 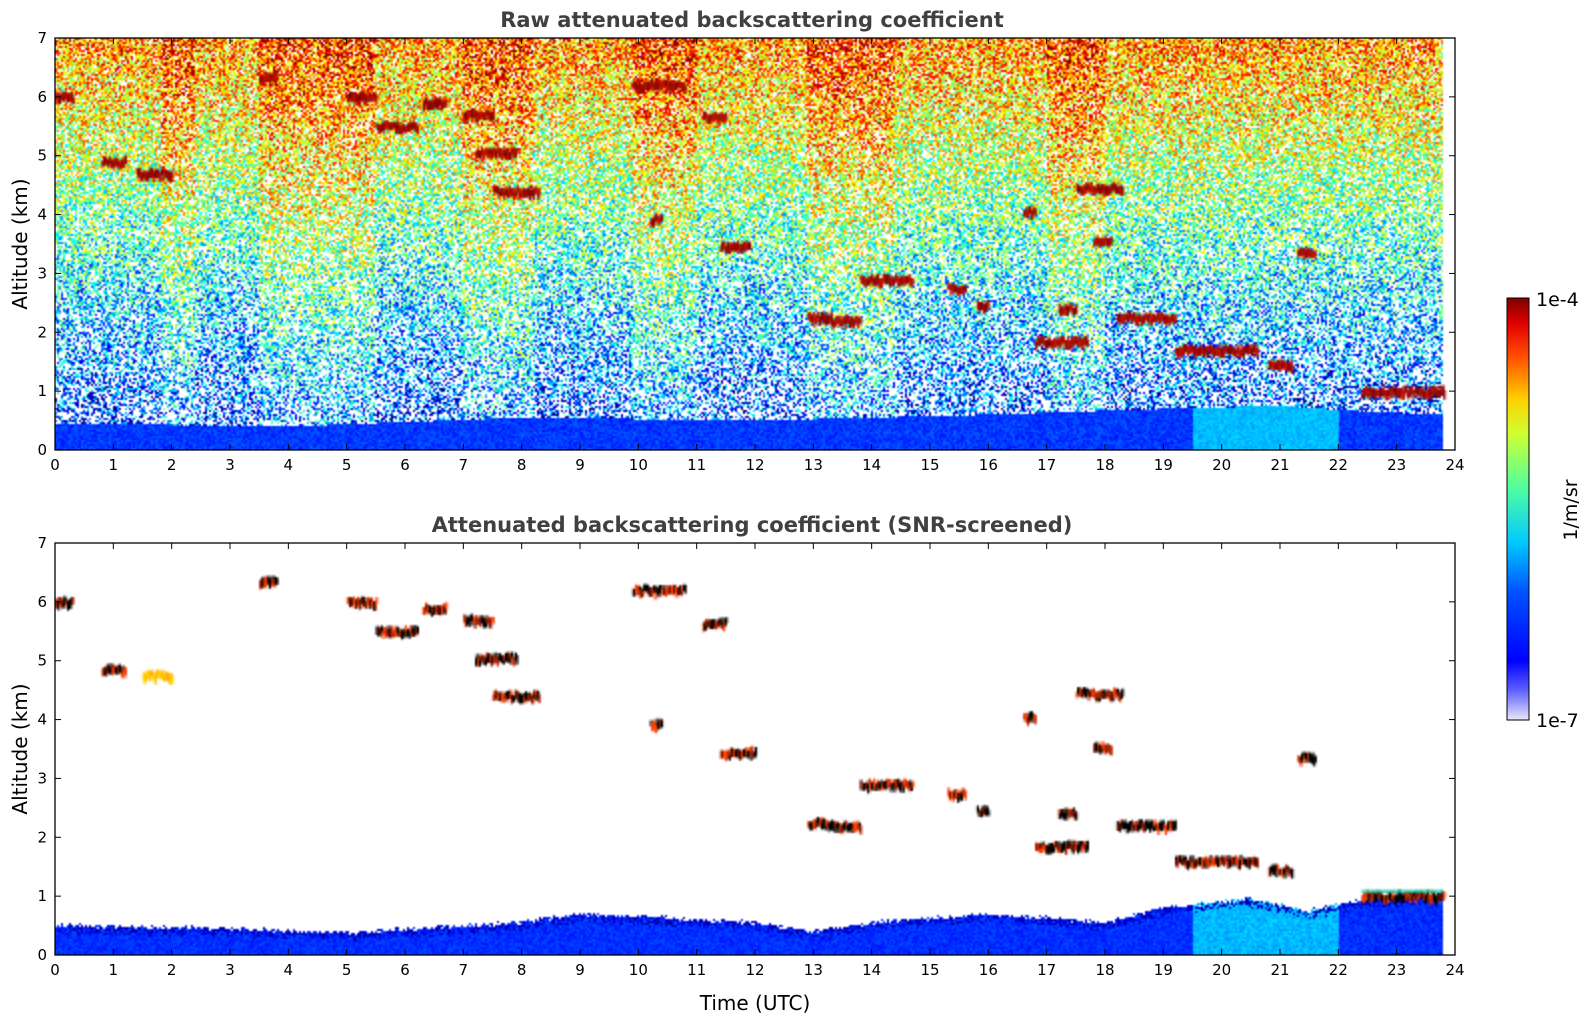 What do you see at coordinates (1557, 721) in the screenshot?
I see `colorbar-min-label: 1e-7` at bounding box center [1557, 721].